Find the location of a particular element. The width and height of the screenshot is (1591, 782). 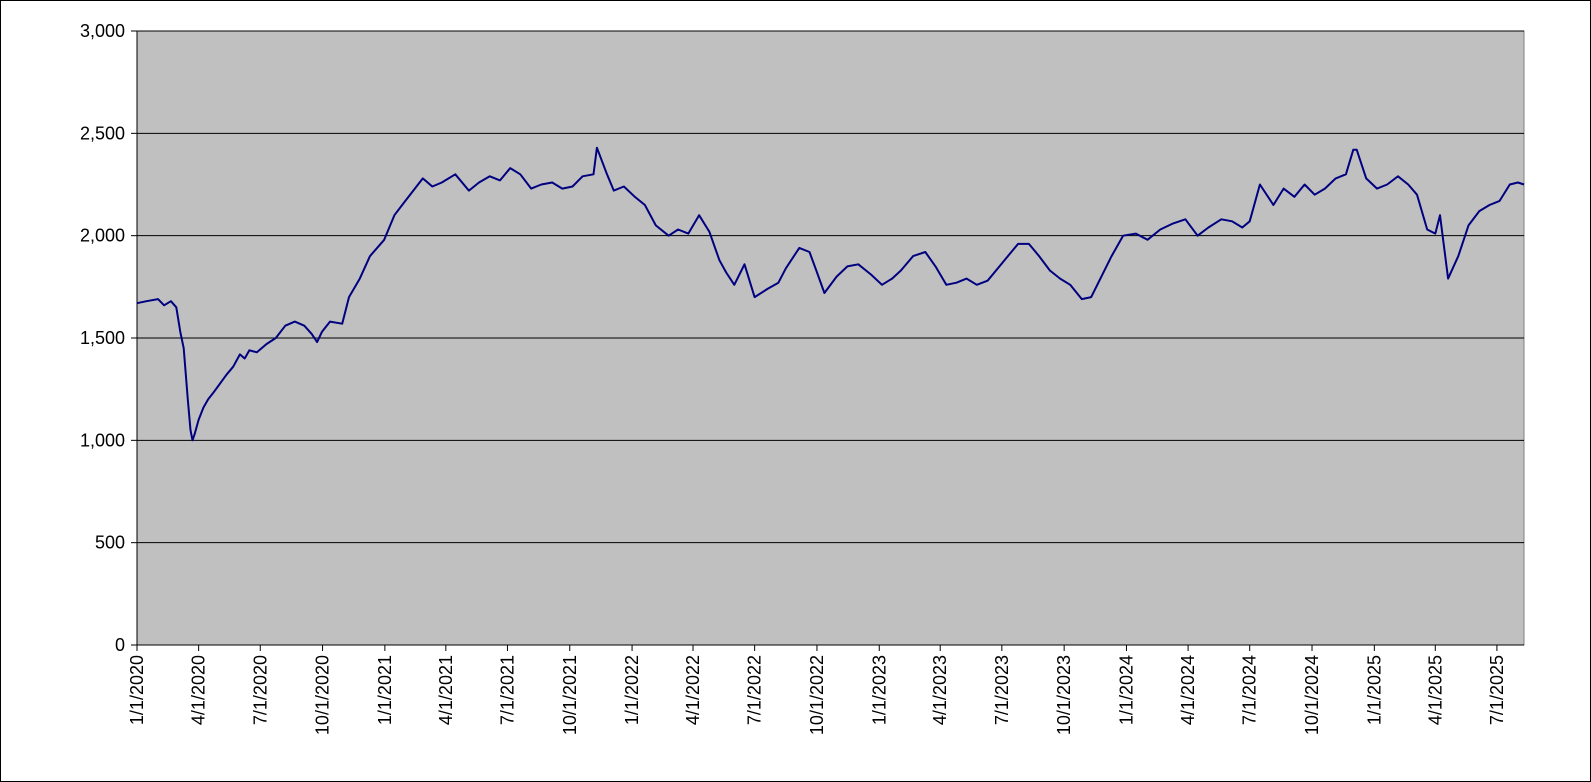

x-tick-label: 10/1/2021 is located at coordinates (570, 695).